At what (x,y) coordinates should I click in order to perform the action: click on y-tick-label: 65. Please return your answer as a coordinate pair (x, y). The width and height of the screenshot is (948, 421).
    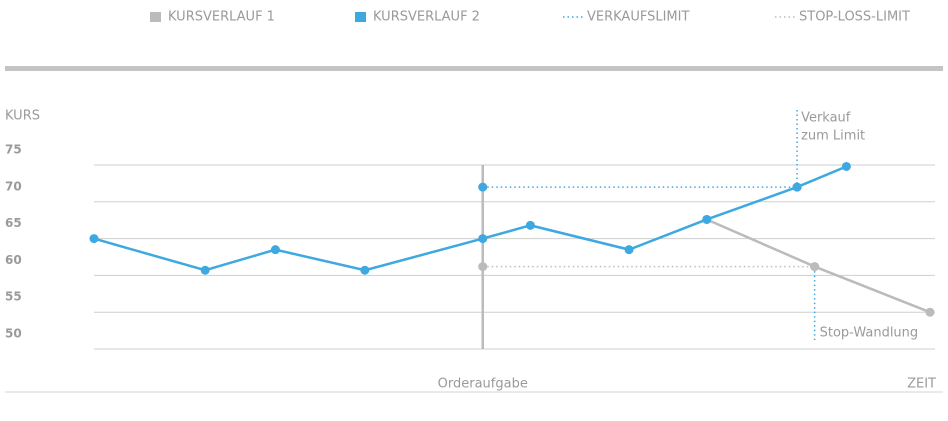
    Looking at the image, I should click on (13, 223).